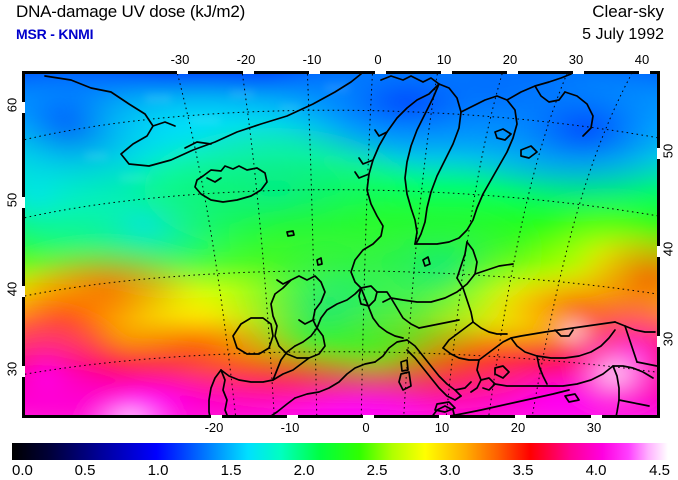 Image resolution: width=678 pixels, height=480 pixels. Describe the element at coordinates (12, 369) in the screenshot. I see `axis-label-left-4: 30` at that location.